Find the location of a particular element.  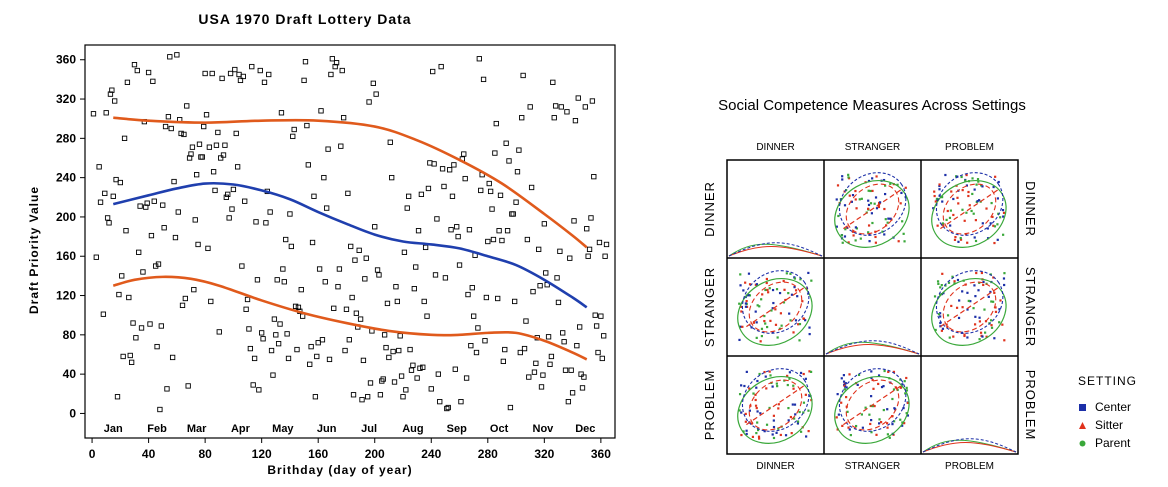

legend-marker-center is located at coordinates (1082, 407).